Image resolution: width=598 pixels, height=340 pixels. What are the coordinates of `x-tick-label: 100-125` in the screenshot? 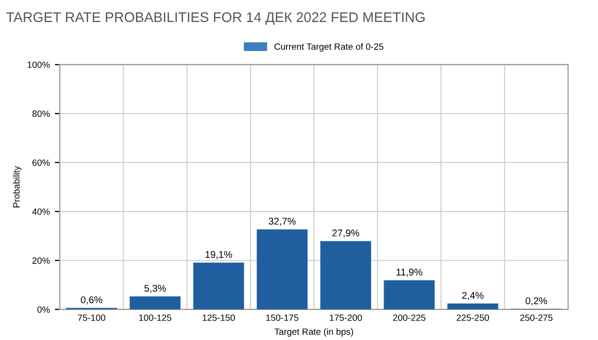 It's located at (155, 317).